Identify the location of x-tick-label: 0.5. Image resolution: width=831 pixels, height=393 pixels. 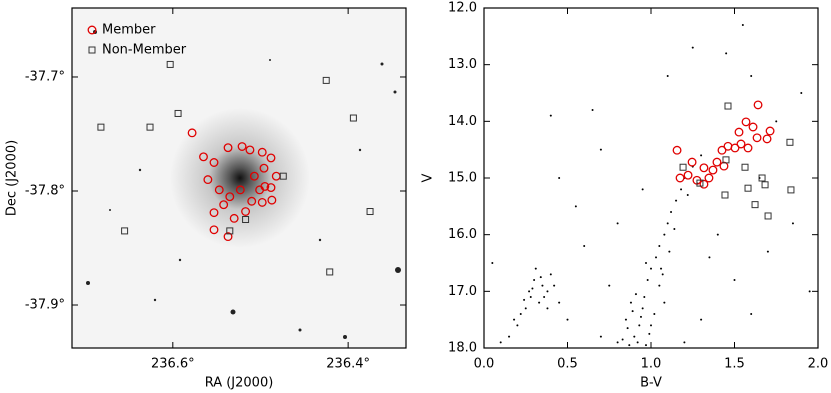
(567, 364).